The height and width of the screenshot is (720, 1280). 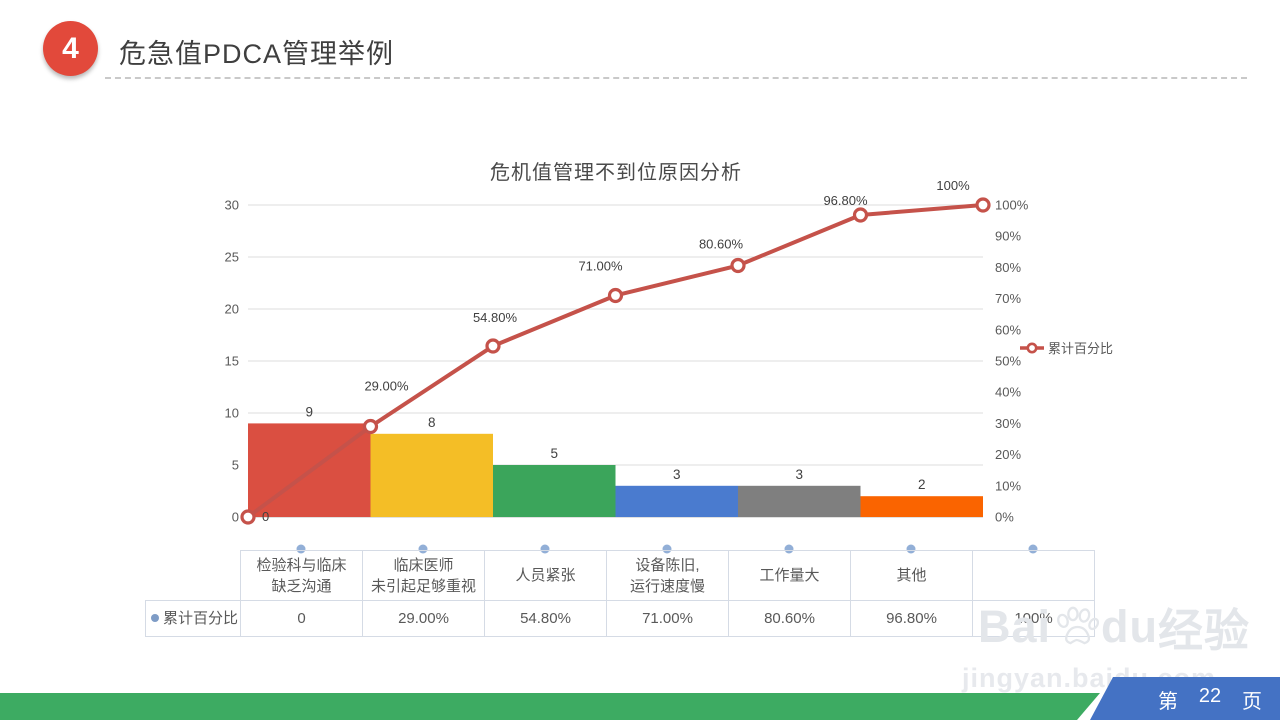 I want to click on table-header-line: 缺乏沟通, so click(x=301, y=586).